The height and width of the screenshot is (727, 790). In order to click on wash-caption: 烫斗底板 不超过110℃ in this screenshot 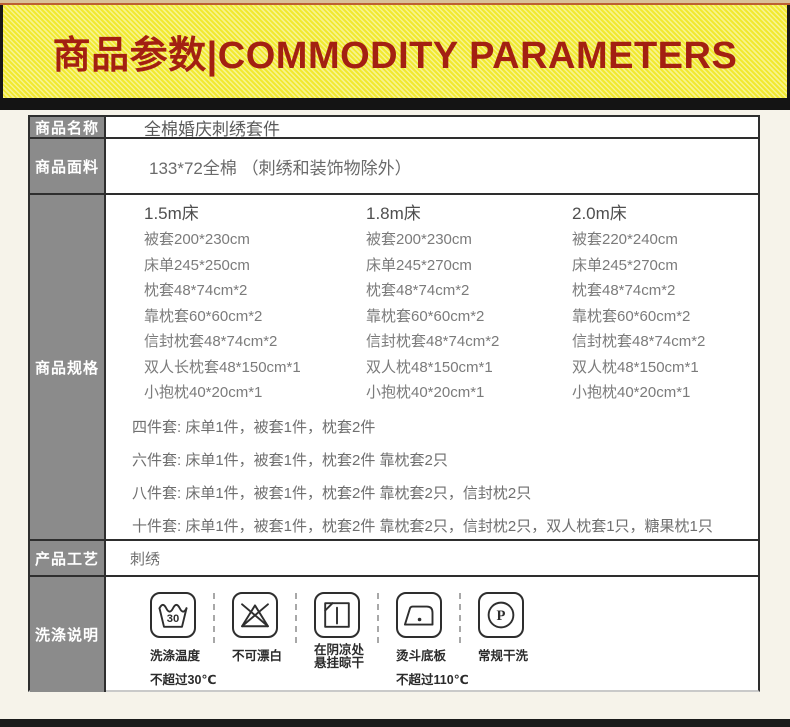, I will do `click(432, 668)`.